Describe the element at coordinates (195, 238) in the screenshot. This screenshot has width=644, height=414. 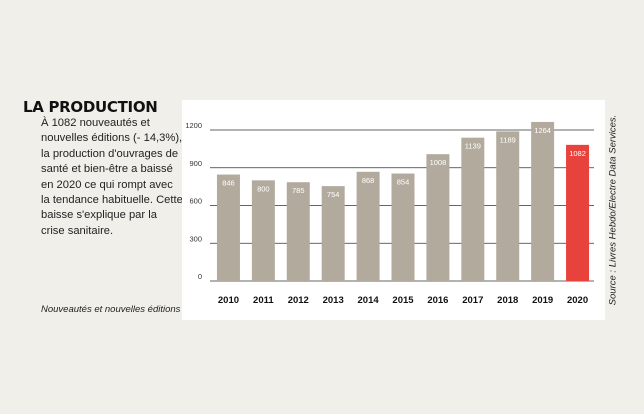
I see `y-tick-label: 300` at that location.